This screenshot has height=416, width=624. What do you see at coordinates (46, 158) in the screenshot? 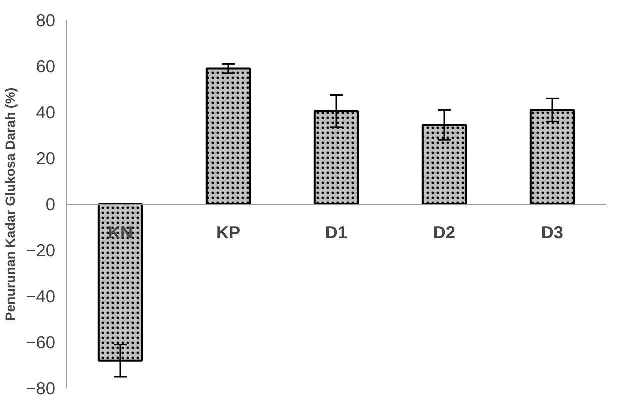
I see `y-tick-label: 20` at bounding box center [46, 158].